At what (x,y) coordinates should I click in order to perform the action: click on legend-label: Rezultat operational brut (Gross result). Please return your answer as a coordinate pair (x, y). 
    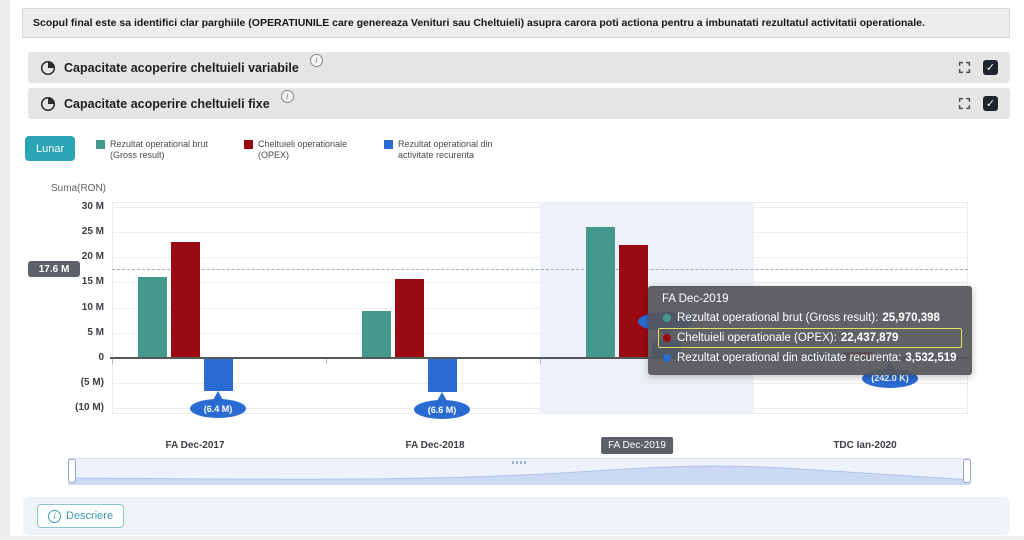
    Looking at the image, I should click on (159, 149).